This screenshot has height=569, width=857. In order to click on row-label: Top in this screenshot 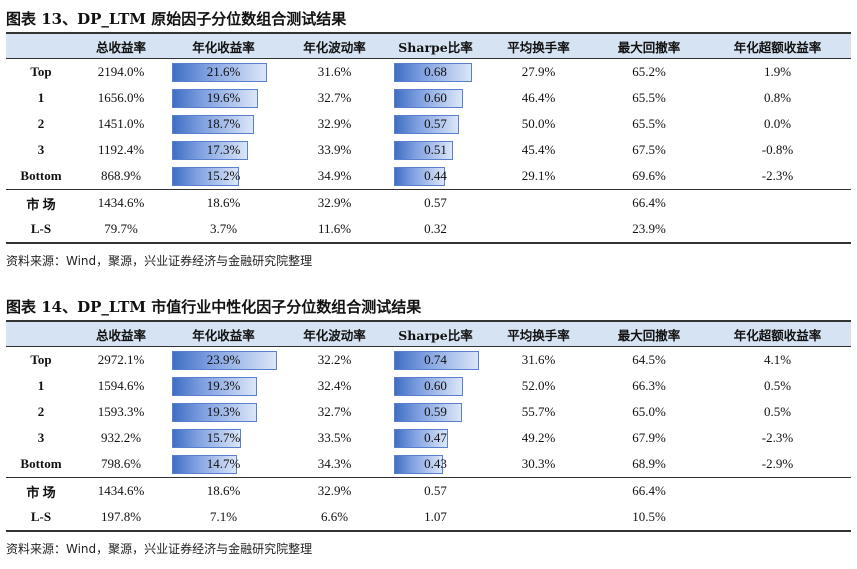, I will do `click(41, 71)`.